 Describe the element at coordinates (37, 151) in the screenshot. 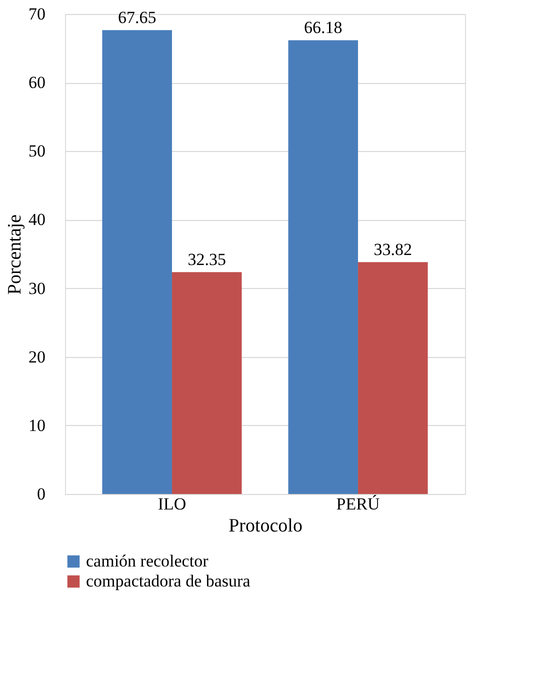

I see `y-tick-label: 50` at that location.